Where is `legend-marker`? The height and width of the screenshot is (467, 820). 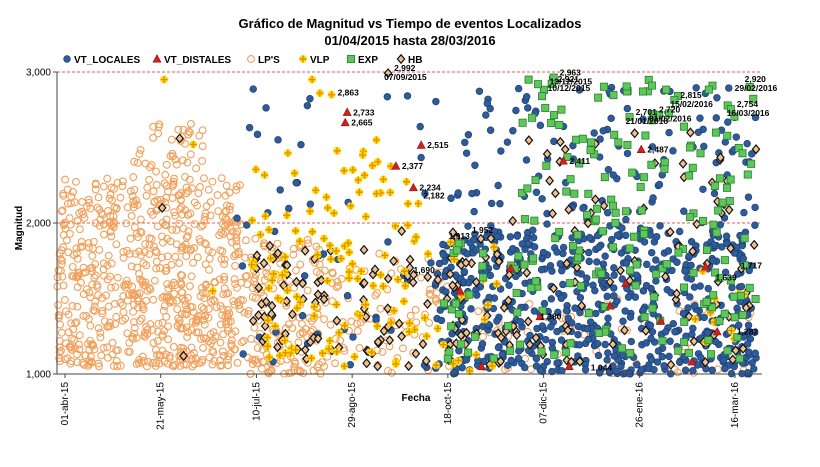 legend-marker is located at coordinates (350, 59).